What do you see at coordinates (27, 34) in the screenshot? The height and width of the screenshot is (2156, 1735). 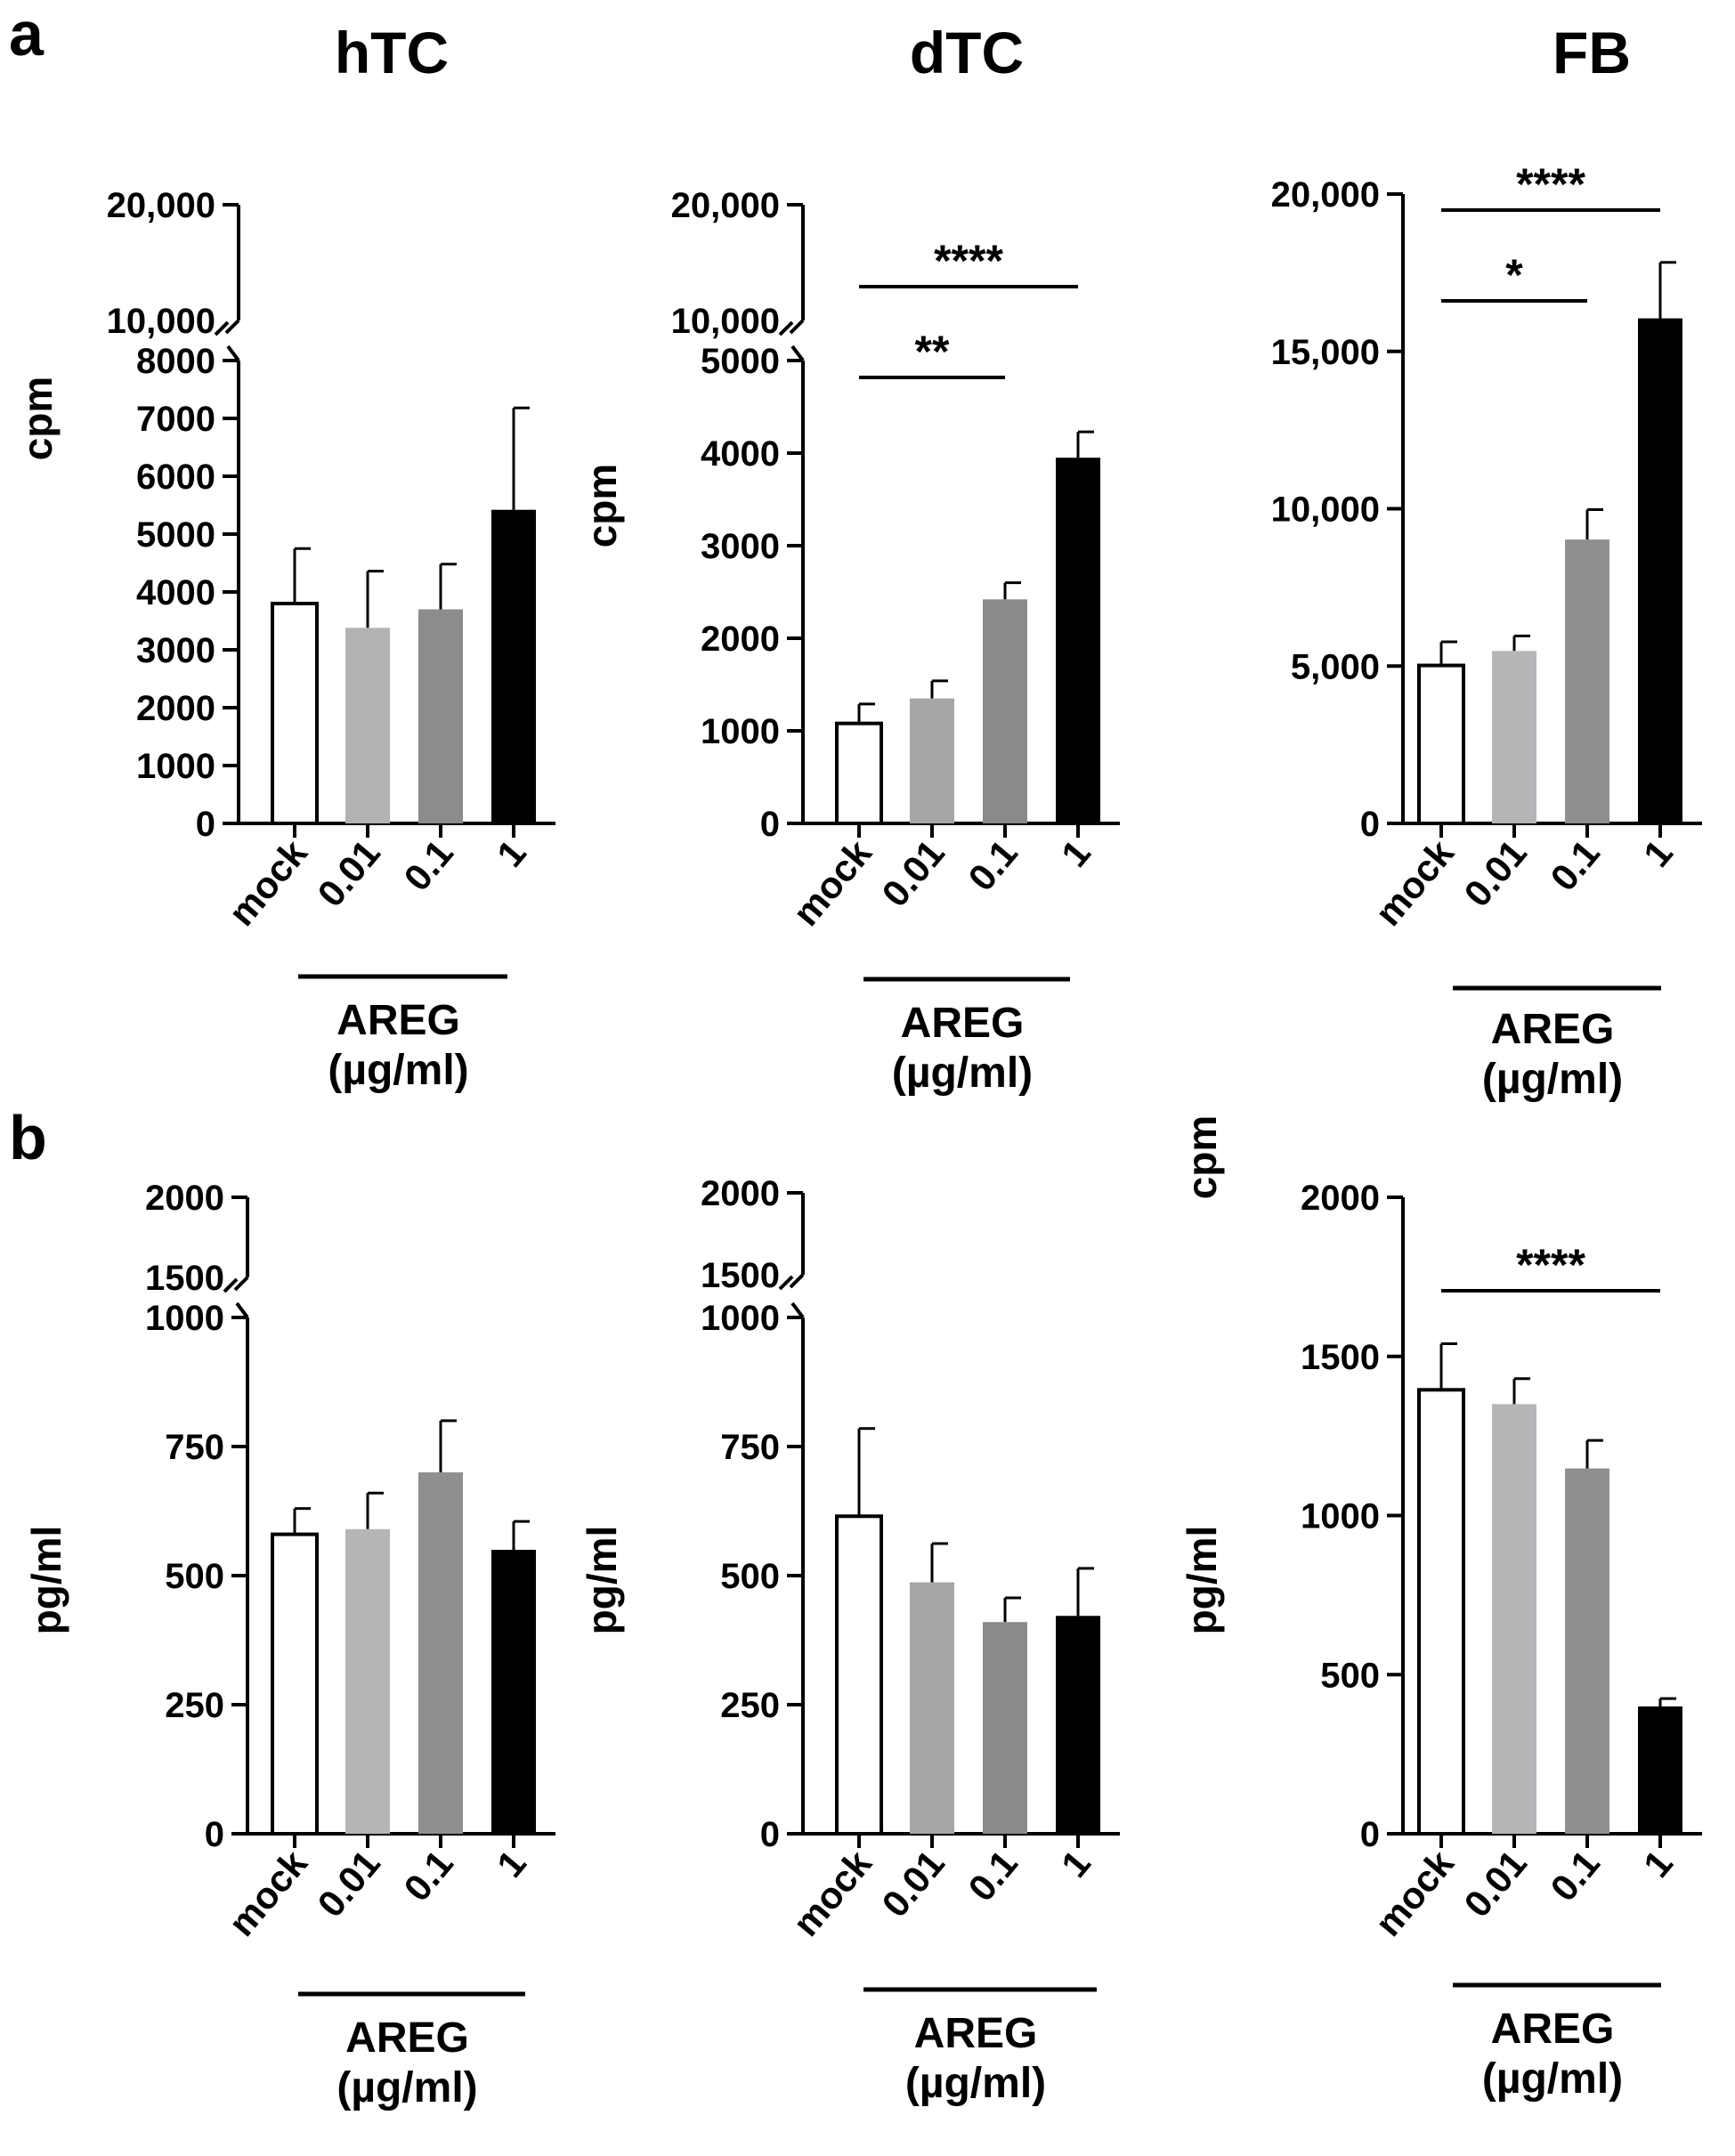 I see `panel-label-a: a` at bounding box center [27, 34].